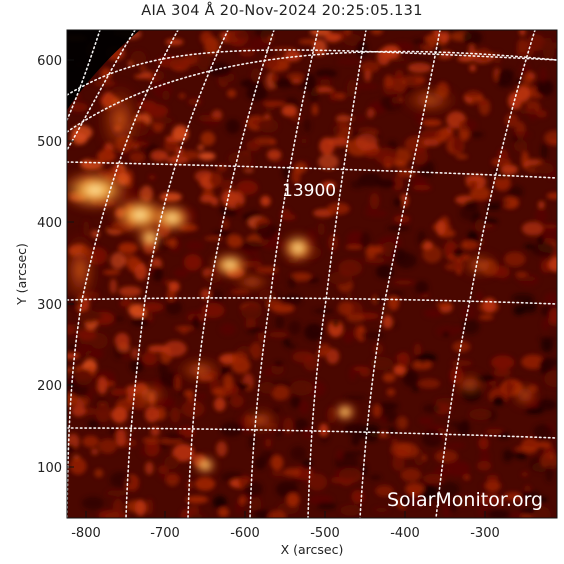 Image resolution: width=564 pixels, height=564 pixels. Describe the element at coordinates (49, 223) in the screenshot. I see `y-tick-label: 400` at that location.